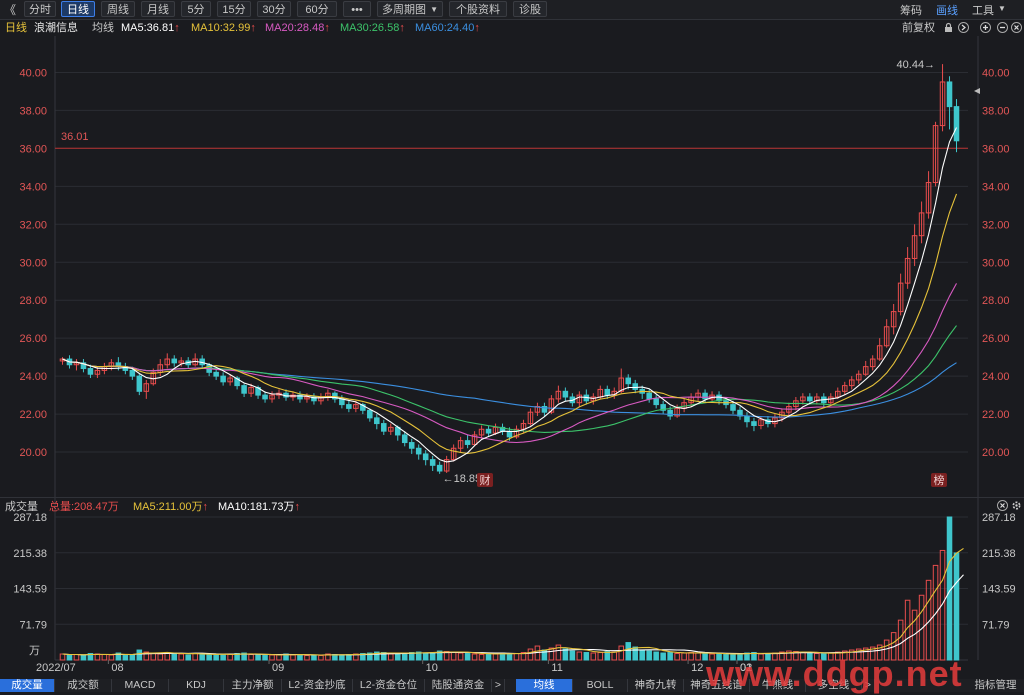  I want to click on stock-name: 浪潮信息, so click(56, 28).